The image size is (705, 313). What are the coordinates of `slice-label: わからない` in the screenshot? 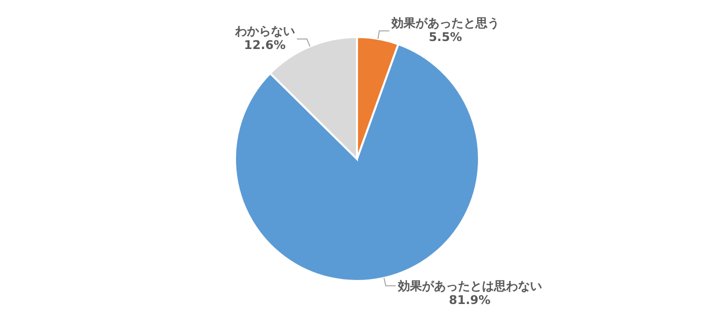 It's located at (264, 31).